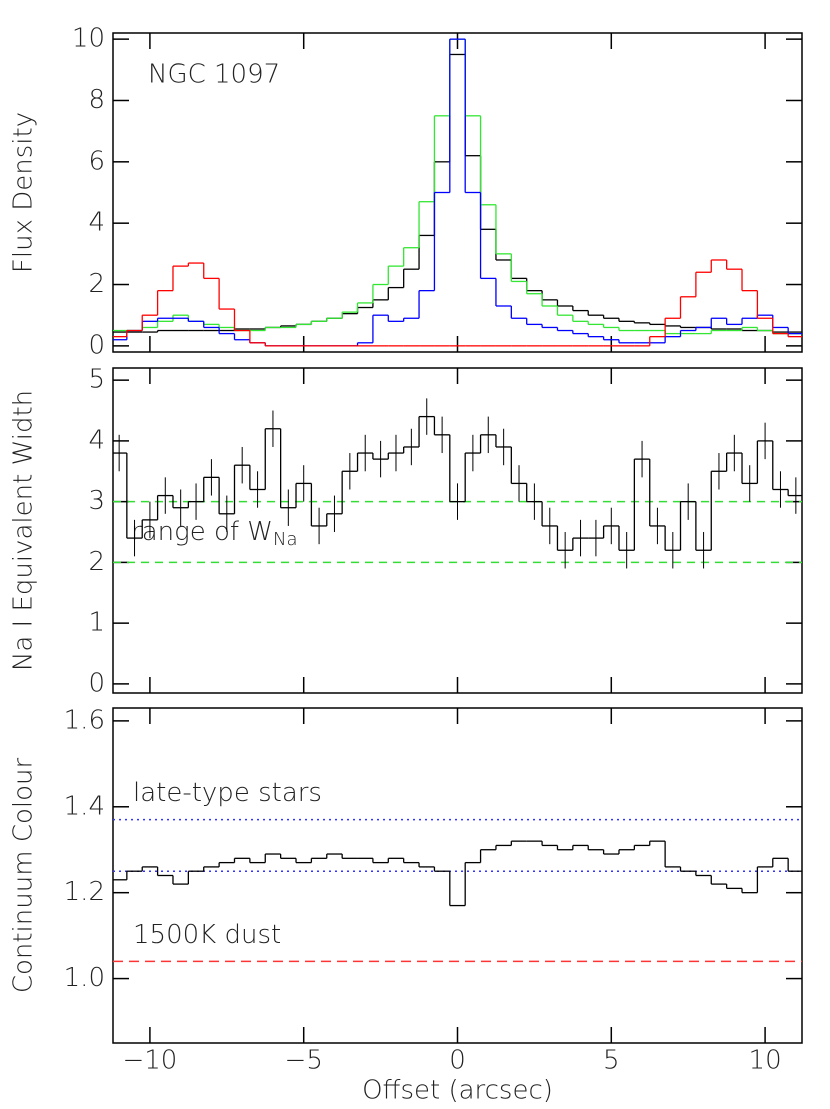 This screenshot has width=830, height=1109. Describe the element at coordinates (202, 532) in the screenshot. I see `annotation-text: range of W` at that location.